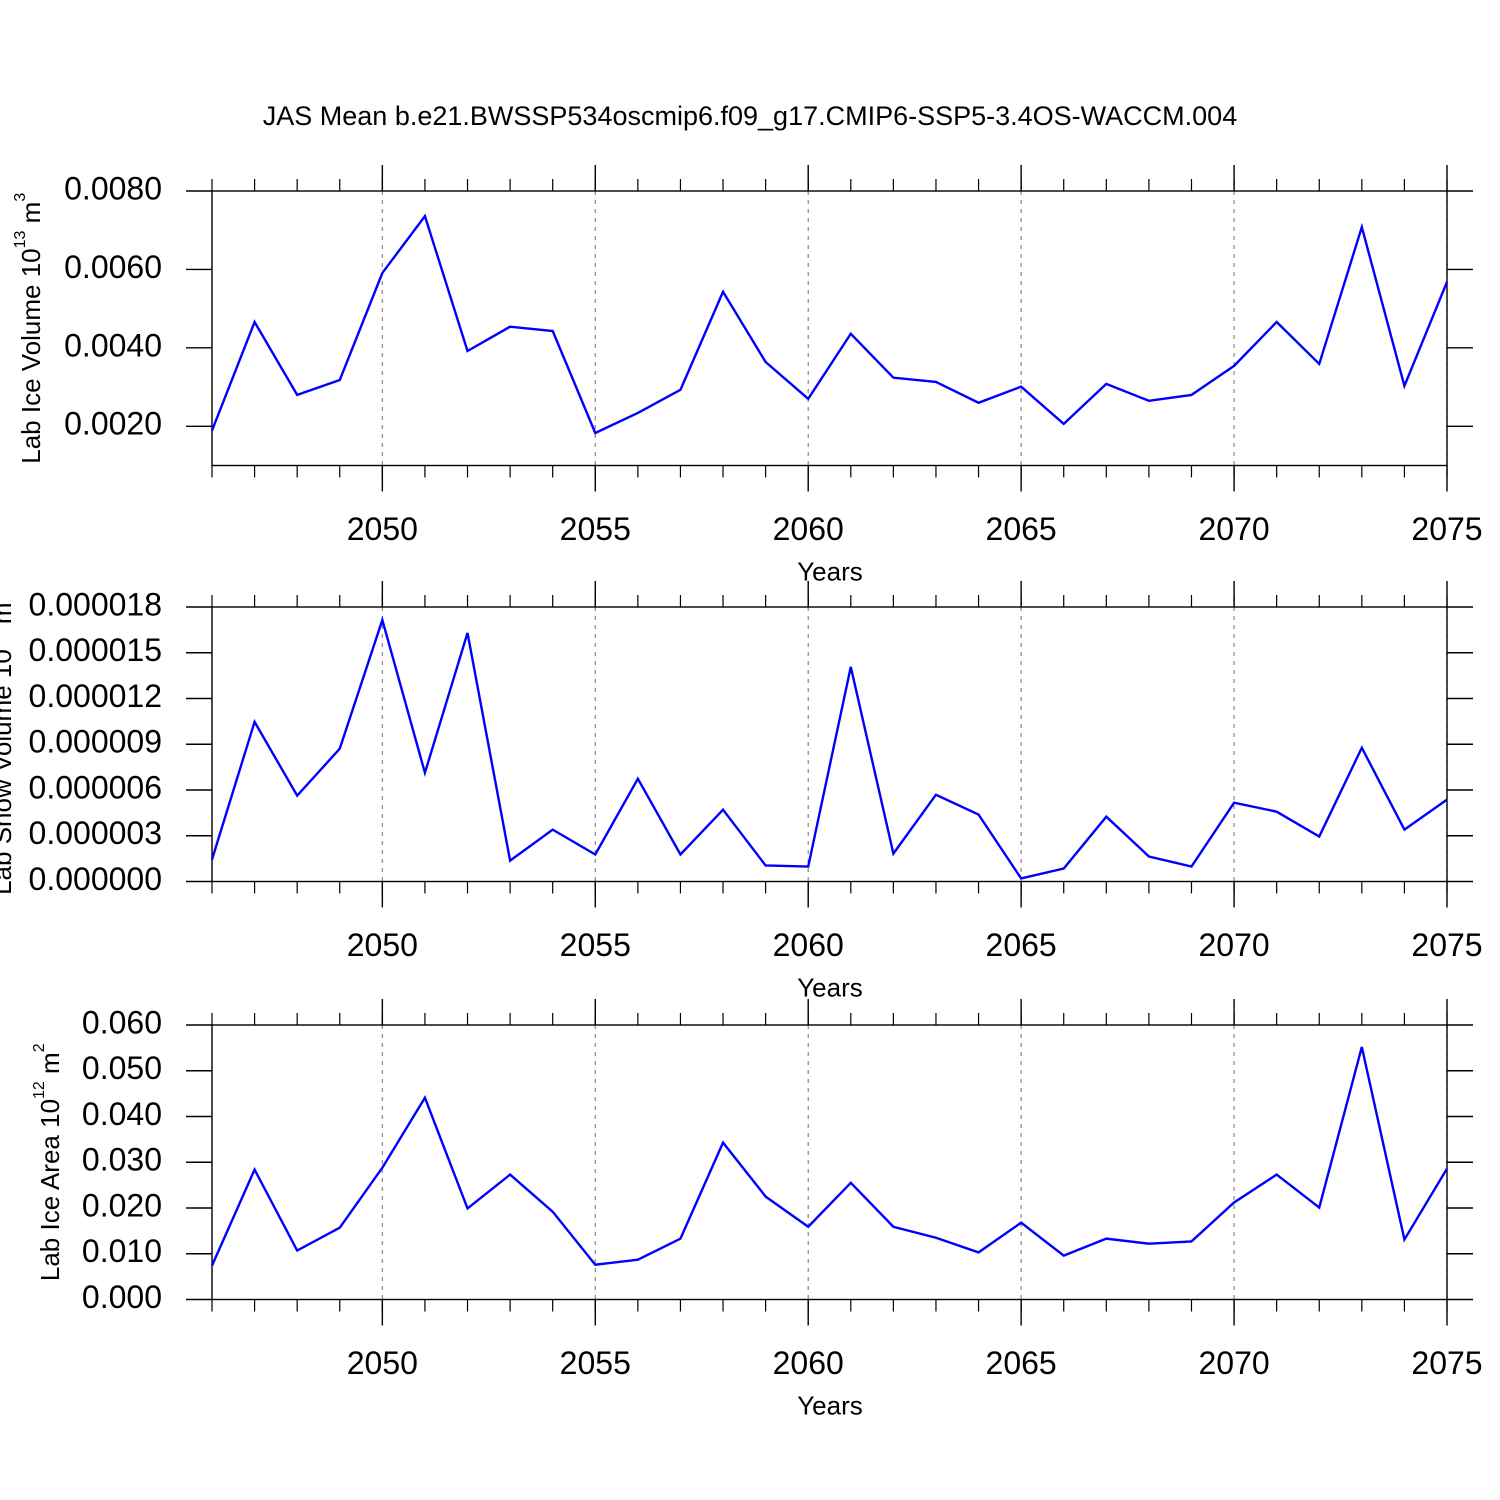 This screenshot has width=1500, height=1500. Describe the element at coordinates (95, 879) in the screenshot. I see `y-tick-label: 0.000000` at that location.